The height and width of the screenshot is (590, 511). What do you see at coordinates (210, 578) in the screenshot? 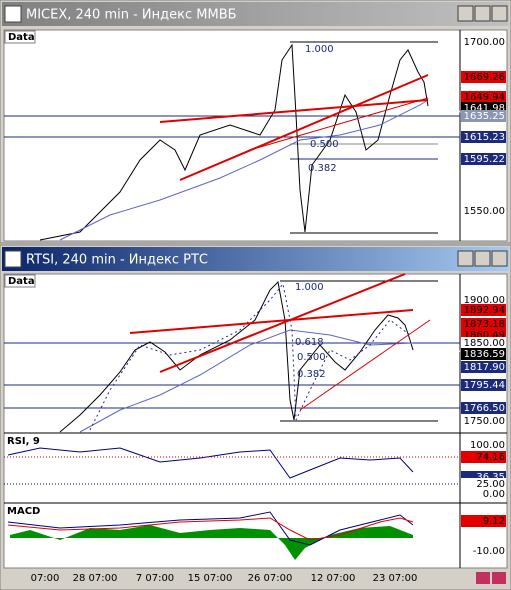
I see `time-label: 15 07:00` at bounding box center [210, 578].